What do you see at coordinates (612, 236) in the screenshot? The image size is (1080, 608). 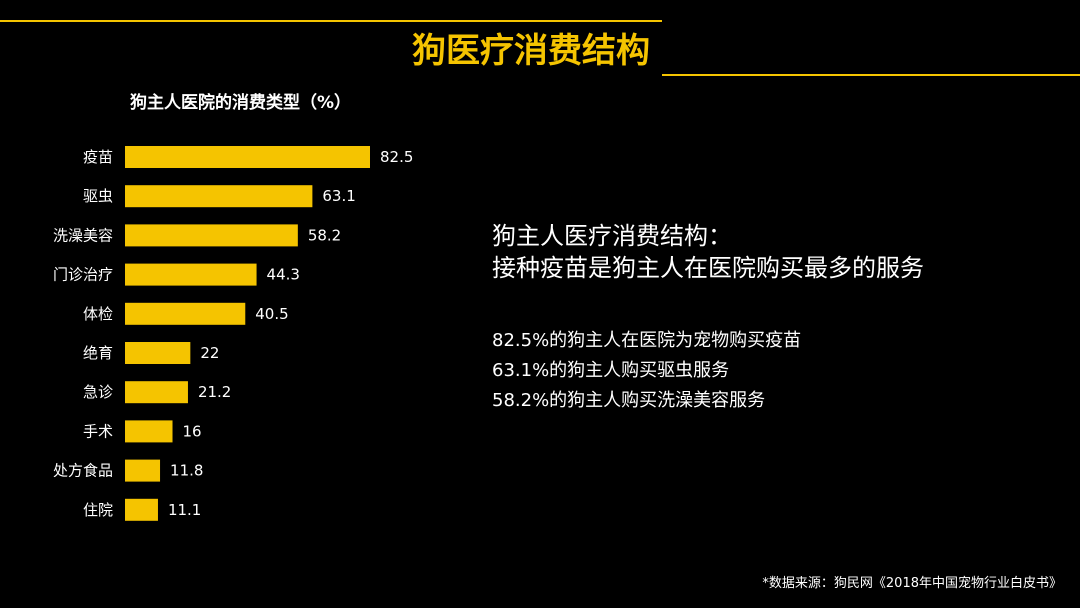 I see `summary-line-1: 狗主人医疗消费结构：` at bounding box center [612, 236].